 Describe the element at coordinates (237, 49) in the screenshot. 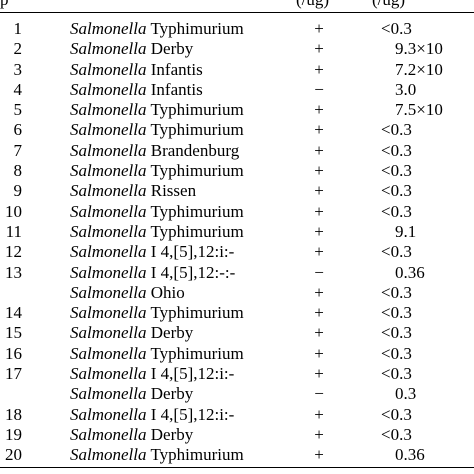

I see `table-row: 2 Salmonella Derby +9.3×10` at that location.